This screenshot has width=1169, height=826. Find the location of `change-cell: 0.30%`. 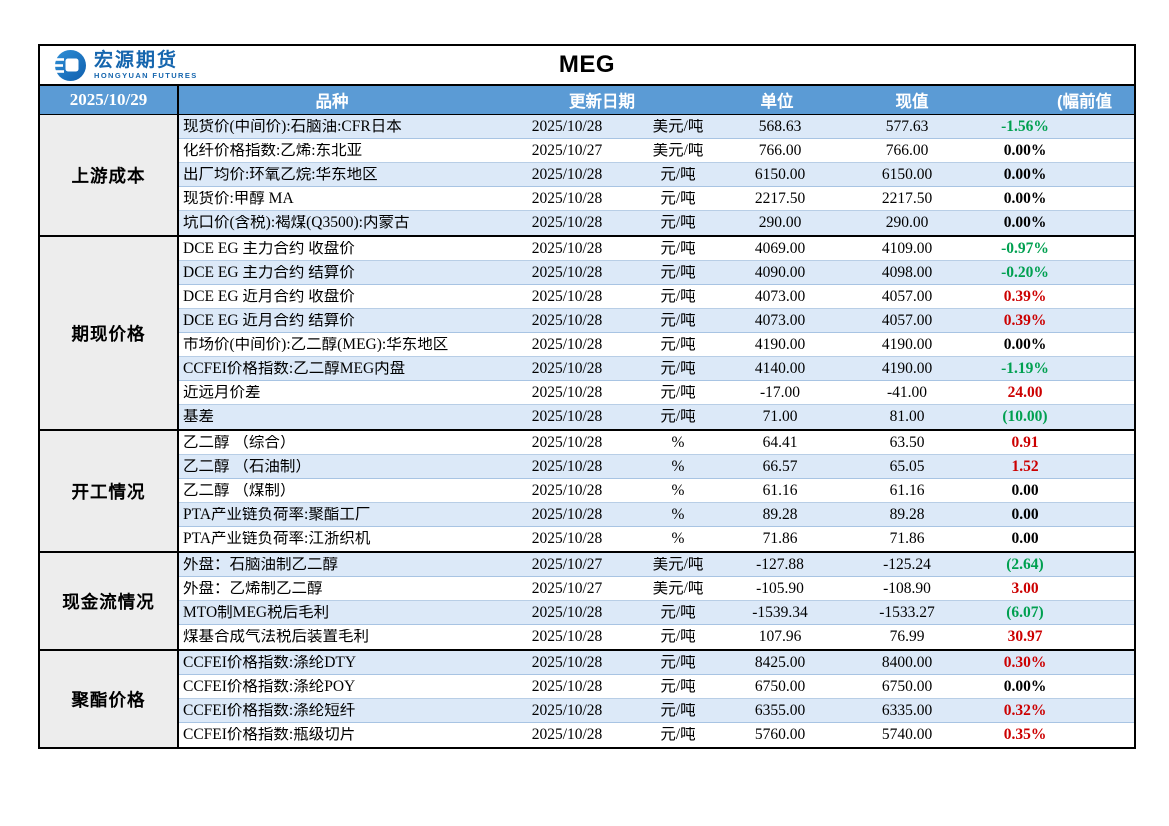

change-cell: 0.30% is located at coordinates (1025, 662).